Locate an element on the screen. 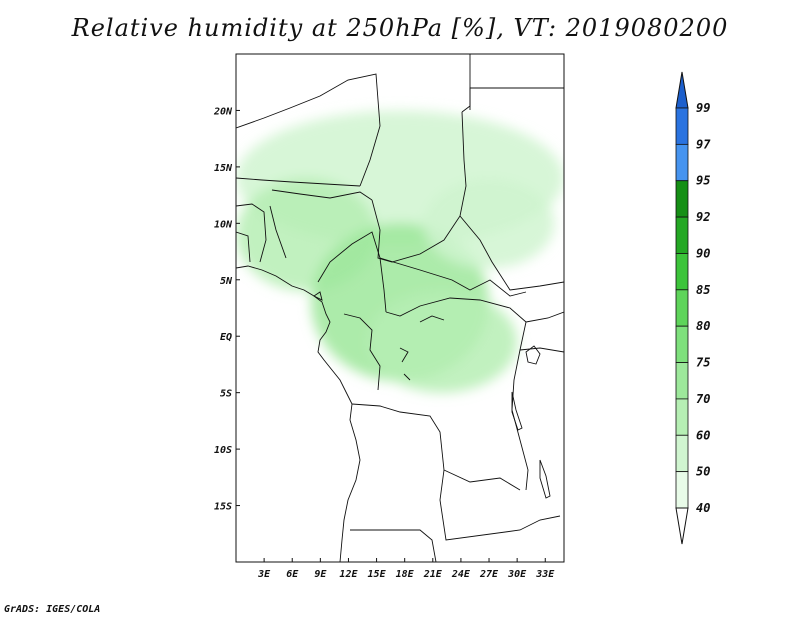  coastline-angola-namibia is located at coordinates (350, 482).